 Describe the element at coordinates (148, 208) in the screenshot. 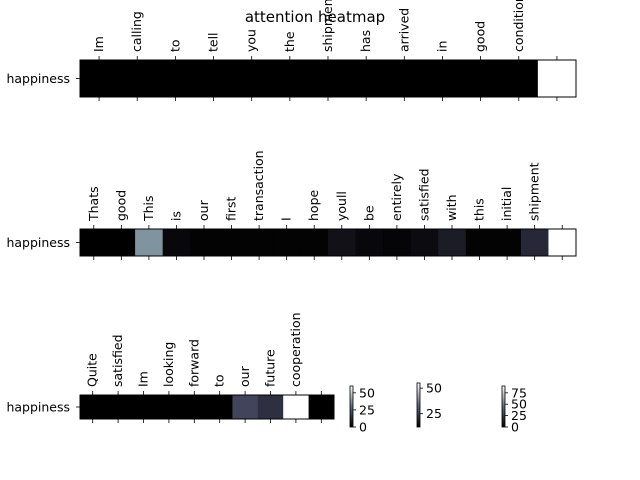

I see `x-tick-label: This` at that location.